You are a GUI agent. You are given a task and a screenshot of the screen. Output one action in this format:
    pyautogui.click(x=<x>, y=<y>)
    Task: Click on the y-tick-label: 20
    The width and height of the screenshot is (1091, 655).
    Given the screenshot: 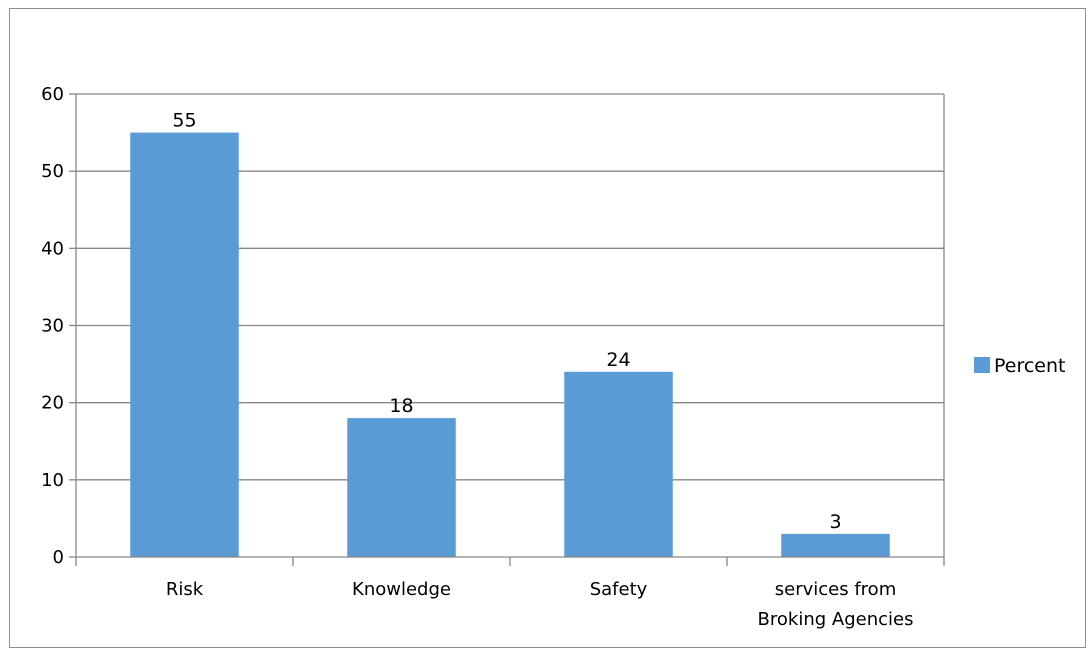 What is the action you would take?
    pyautogui.click(x=52, y=403)
    